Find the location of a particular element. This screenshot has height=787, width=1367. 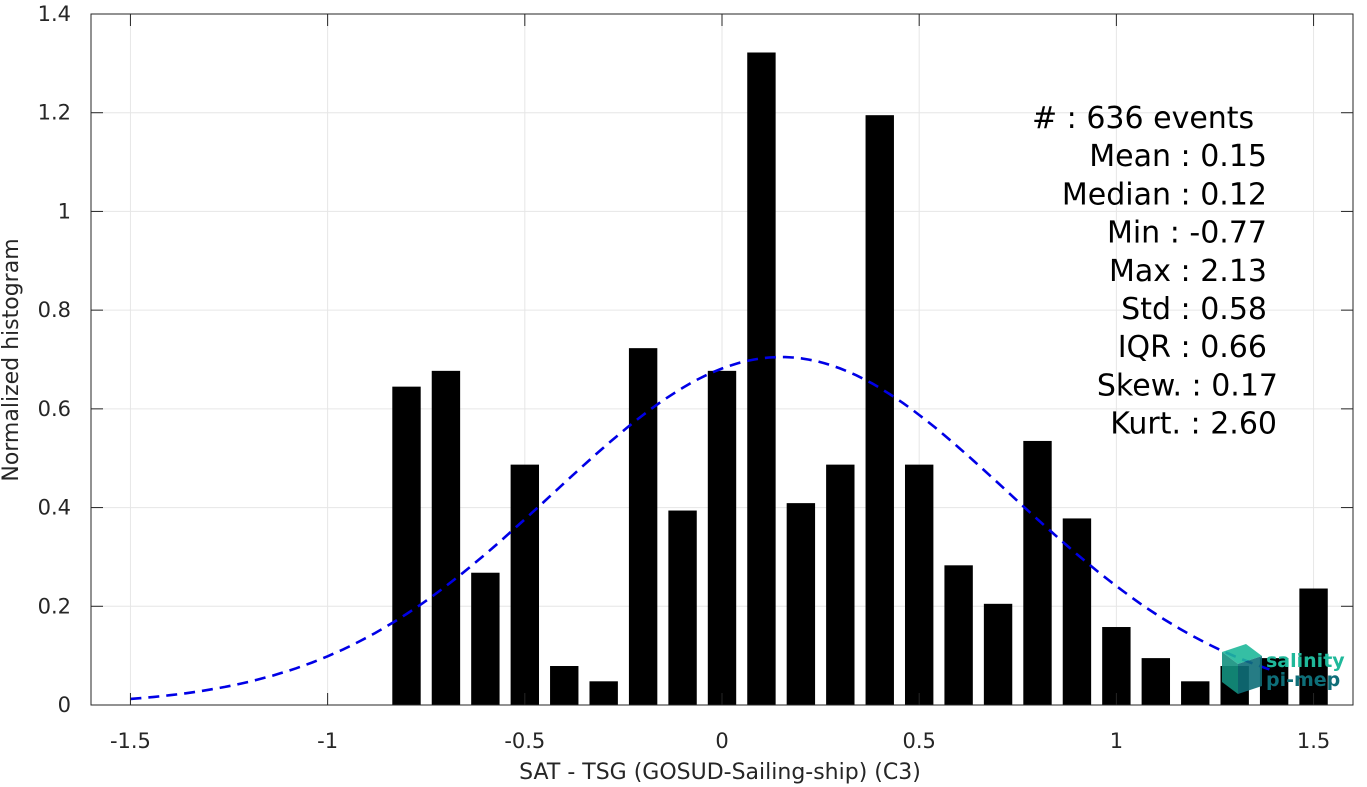

y-tick-label: 0.4 is located at coordinates (54, 508).